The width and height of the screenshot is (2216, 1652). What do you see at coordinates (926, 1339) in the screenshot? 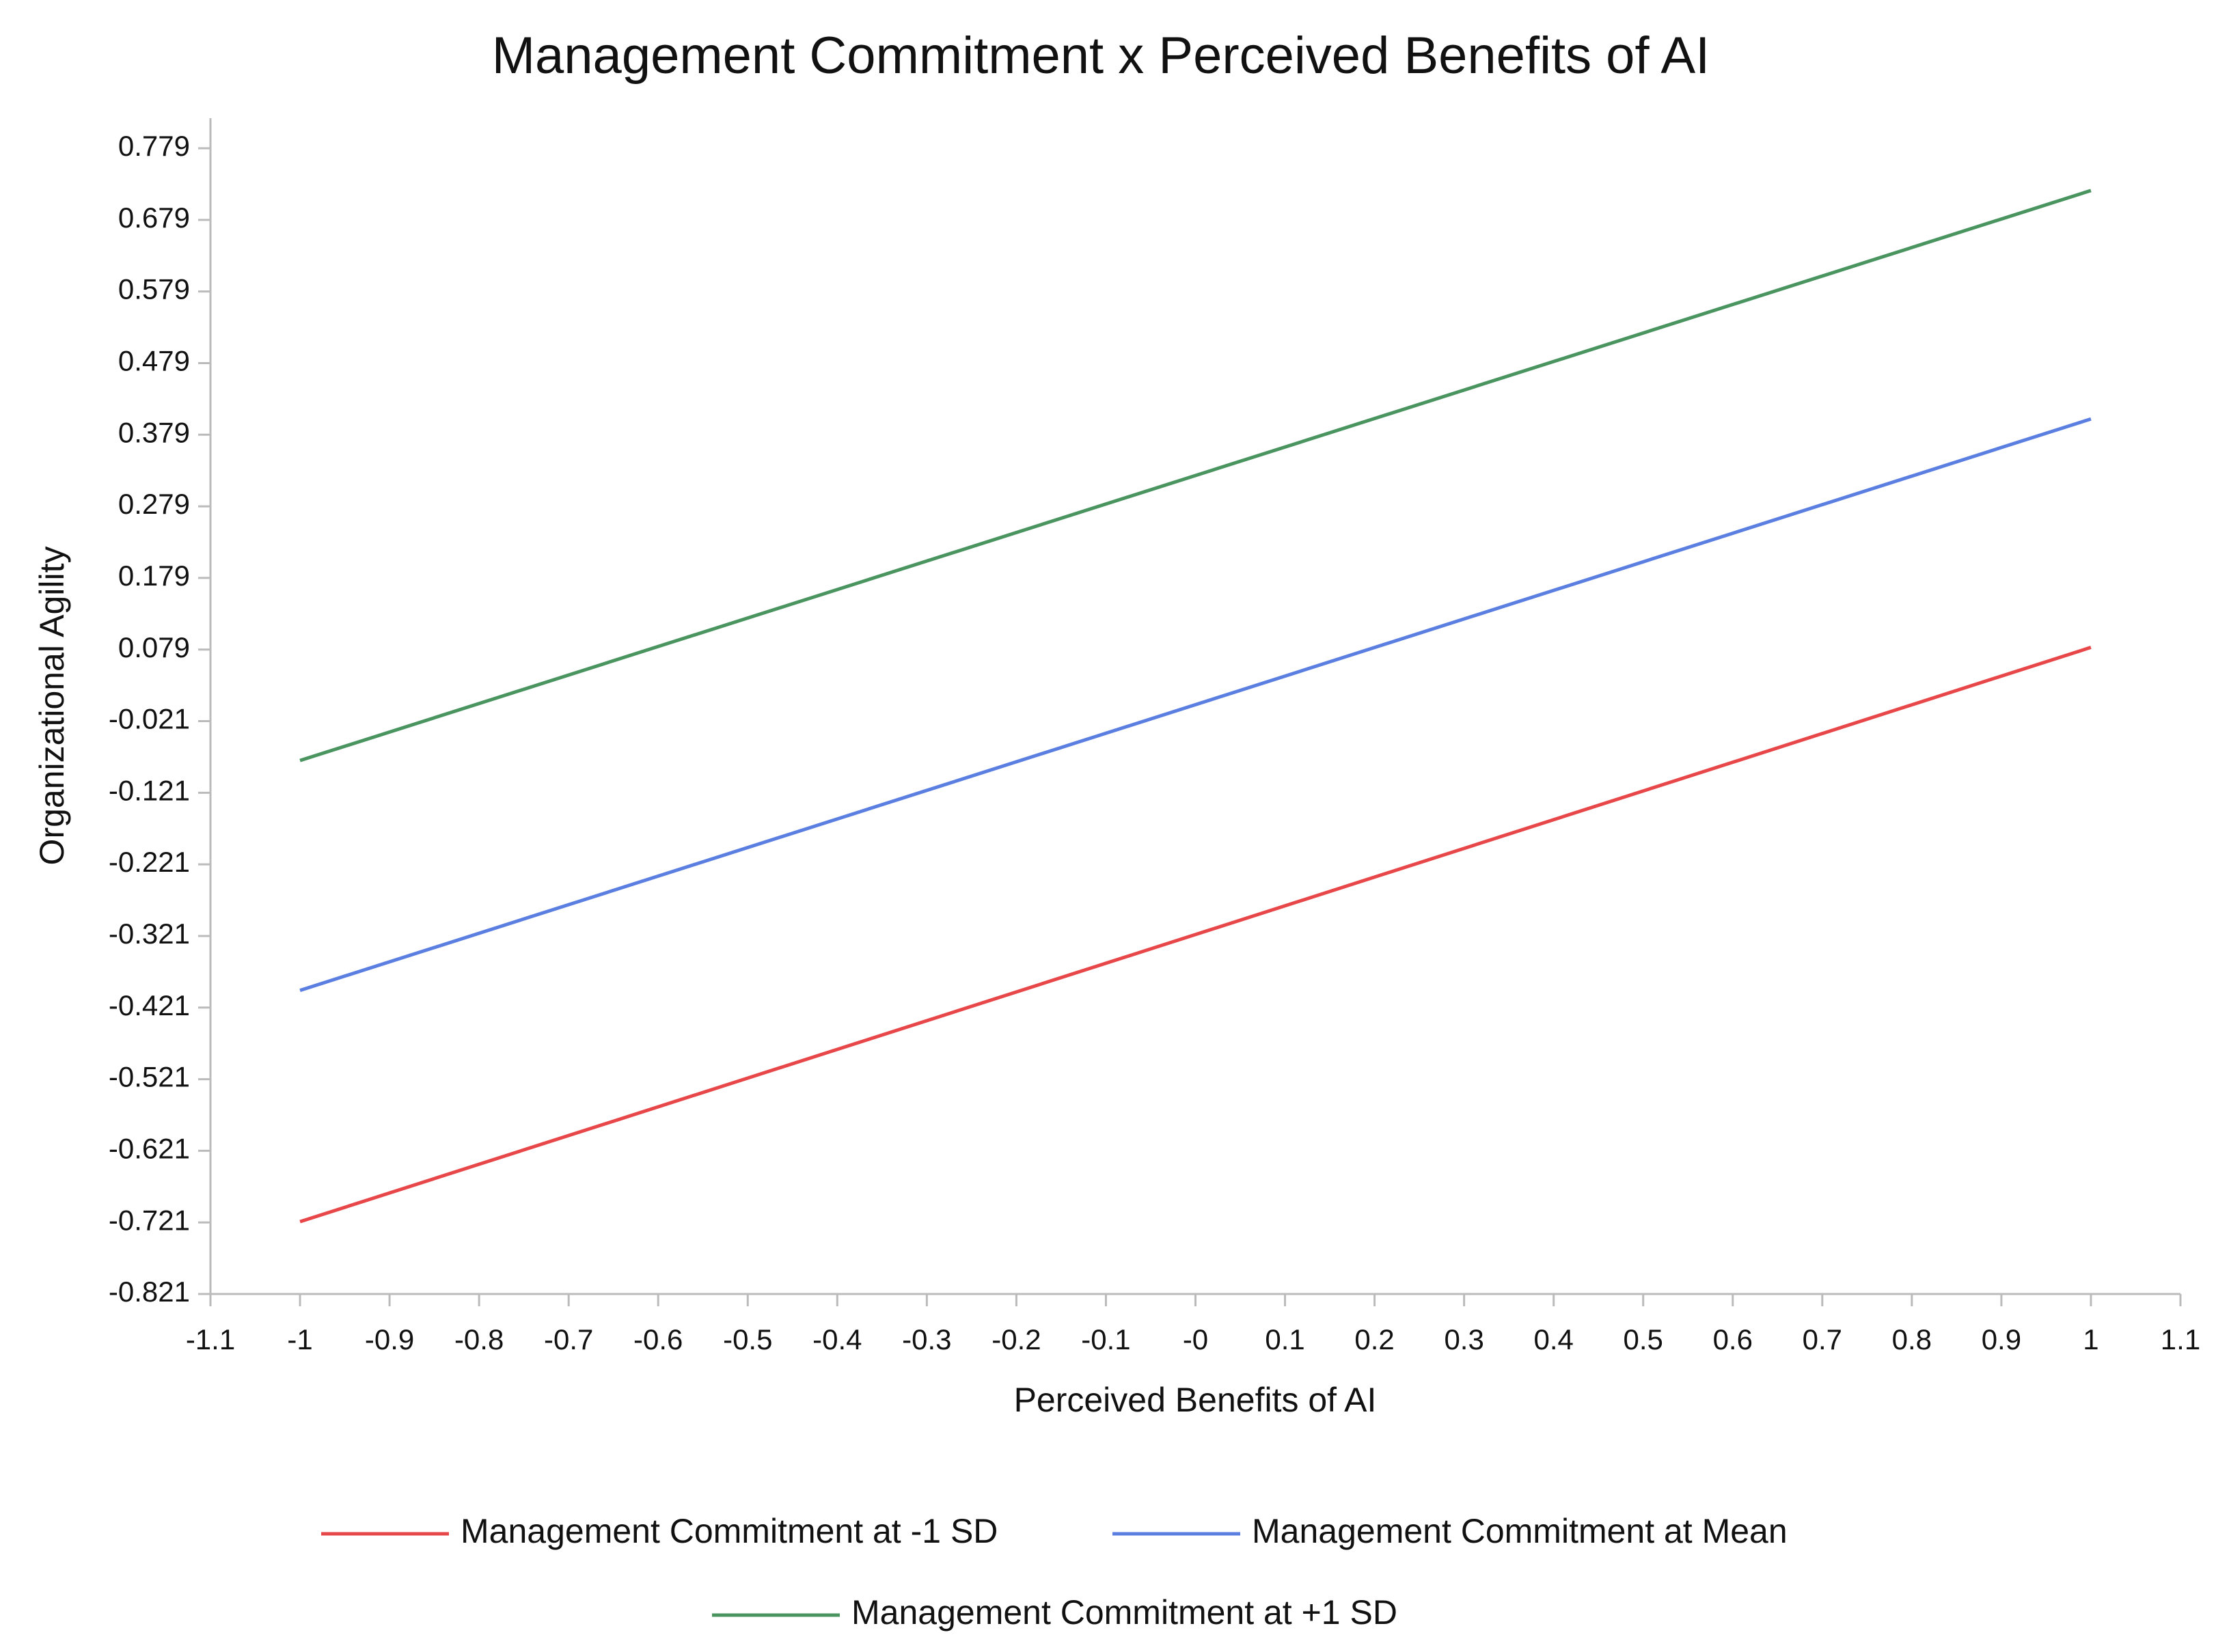
I see `x-tick-label: -0.3` at bounding box center [926, 1339].